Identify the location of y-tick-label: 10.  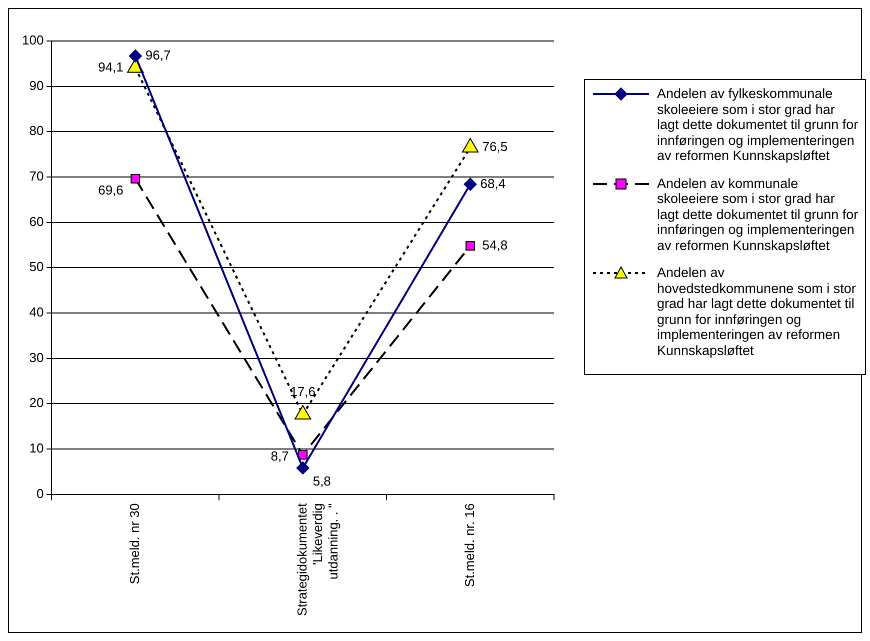
(36, 448).